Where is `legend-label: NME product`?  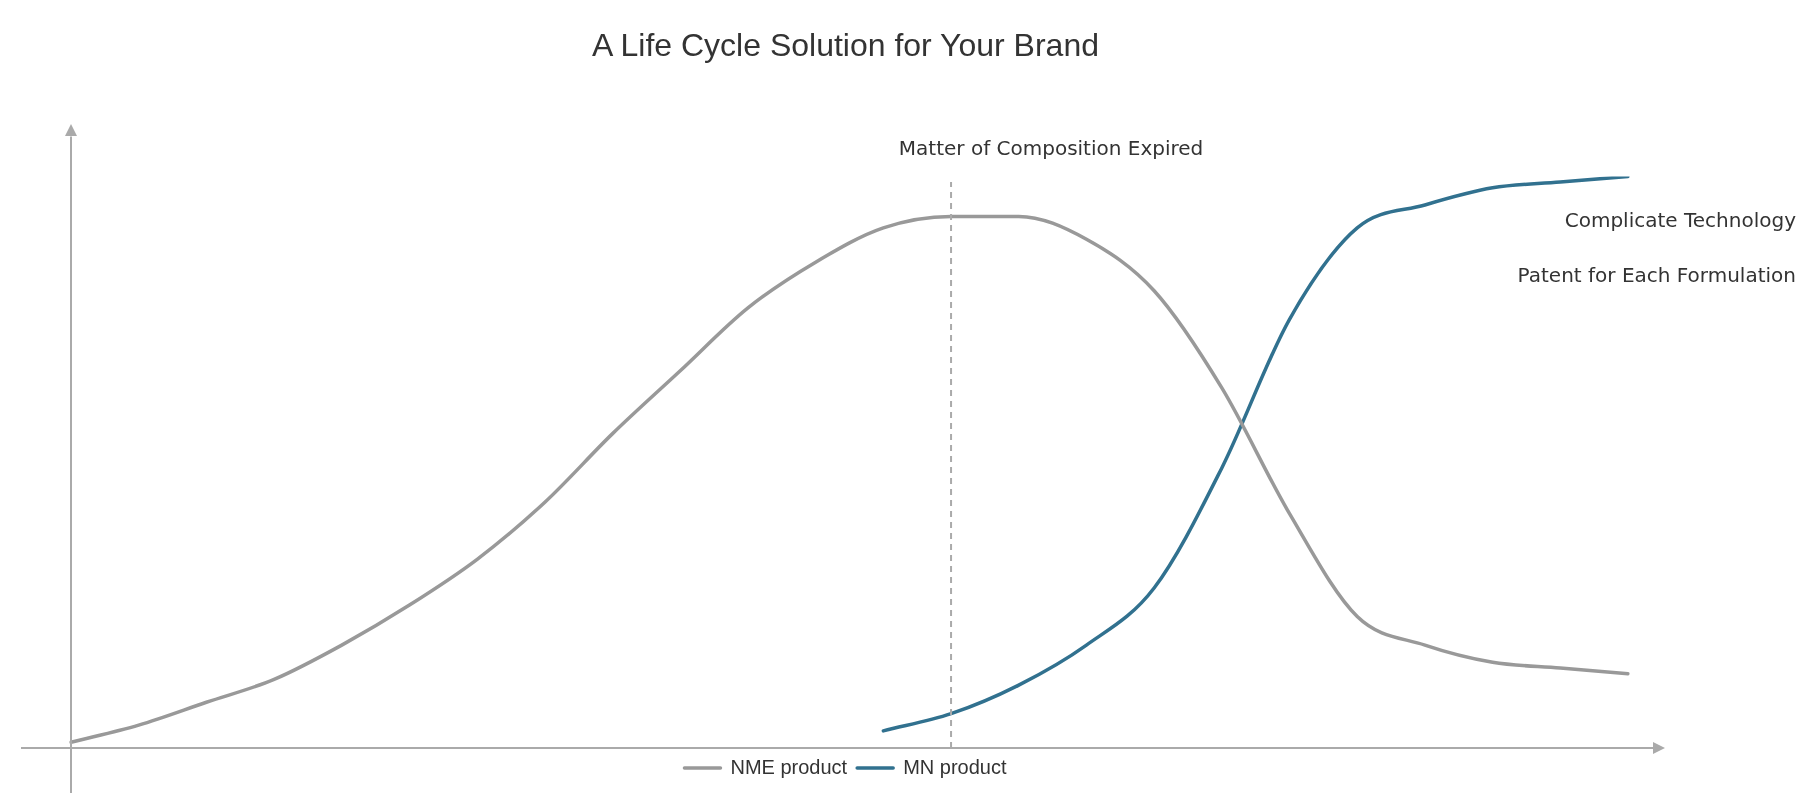 legend-label: NME product is located at coordinates (789, 766).